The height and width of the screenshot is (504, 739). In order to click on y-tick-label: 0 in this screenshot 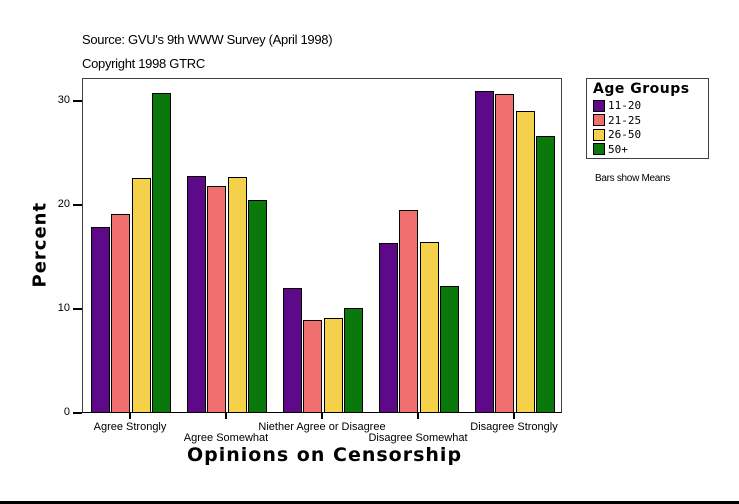, I will do `click(66, 412)`.